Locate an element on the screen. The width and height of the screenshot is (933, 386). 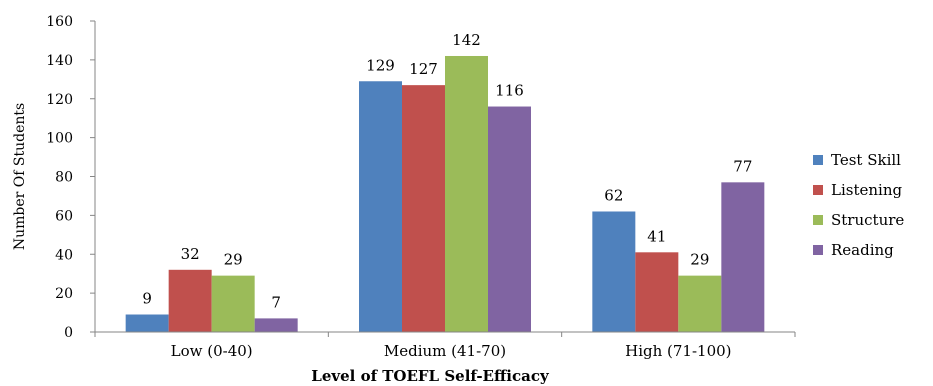
data-label: 41 is located at coordinates (656, 236).